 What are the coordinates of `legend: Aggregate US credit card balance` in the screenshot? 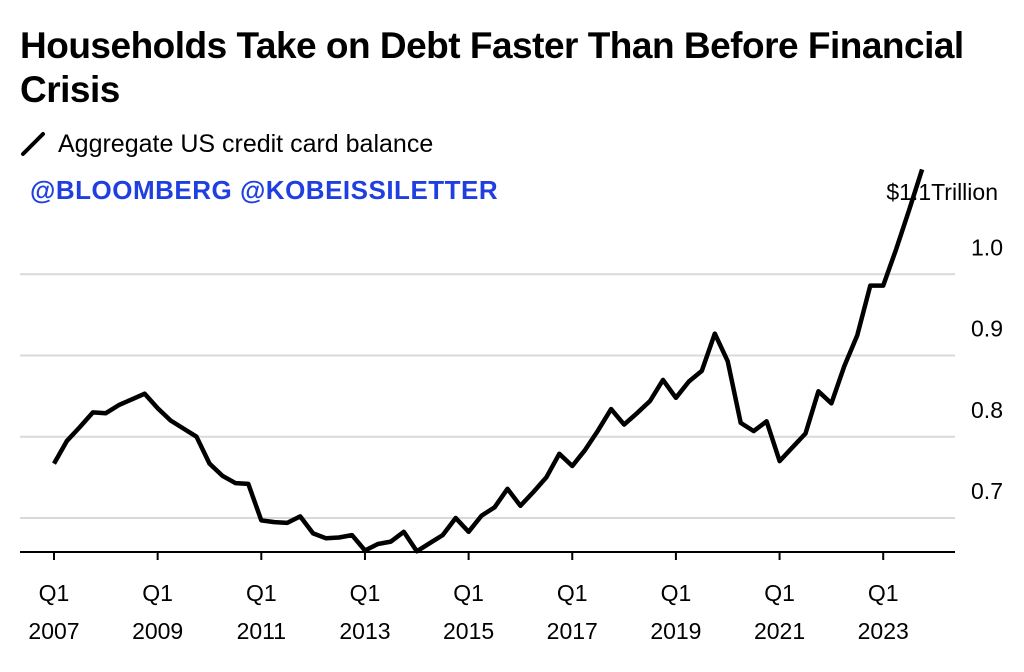 It's located at (226, 144).